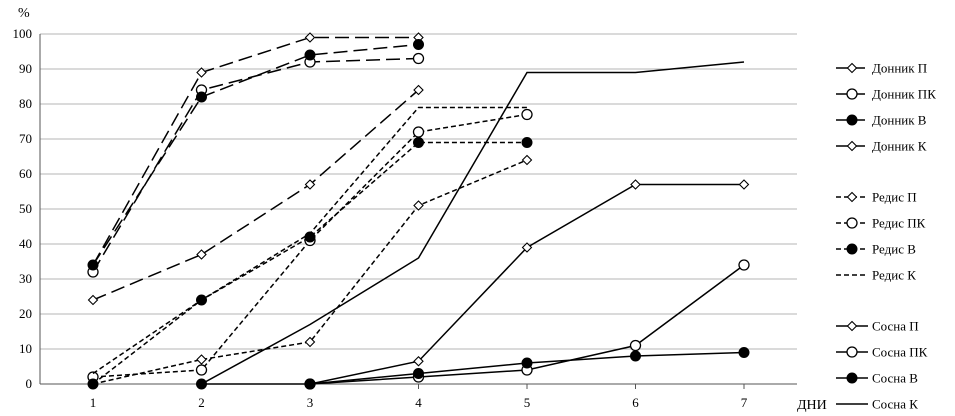 This screenshot has height=416, width=955. Describe the element at coordinates (812, 405) in the screenshot. I see `x-axis-label: ДНИ` at that location.